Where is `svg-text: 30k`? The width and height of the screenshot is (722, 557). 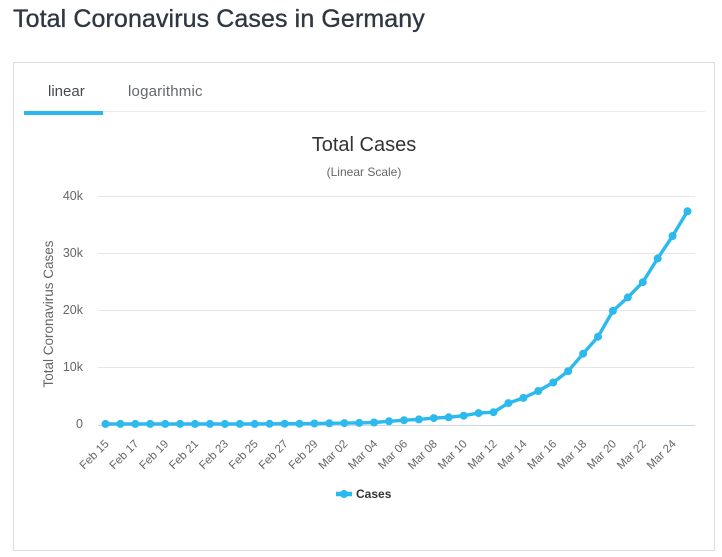 svg-text: 30k is located at coordinates (73, 253).